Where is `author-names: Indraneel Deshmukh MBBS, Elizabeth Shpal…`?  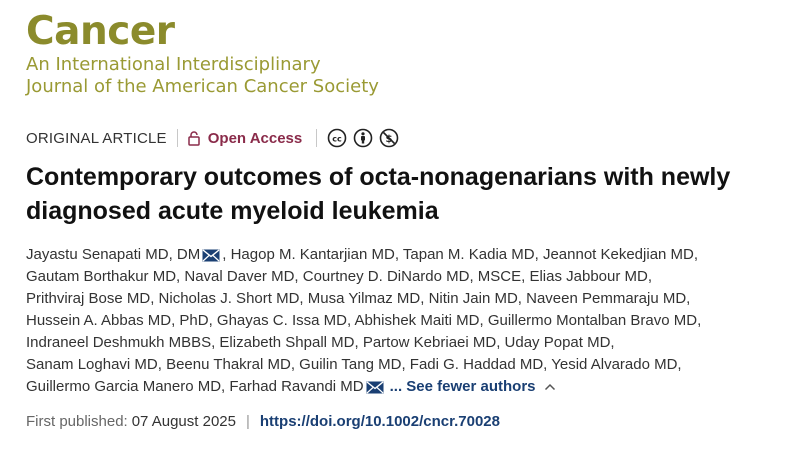
author-names: Indraneel Deshmukh MBBS, Elizabeth Shpal… is located at coordinates (320, 342).